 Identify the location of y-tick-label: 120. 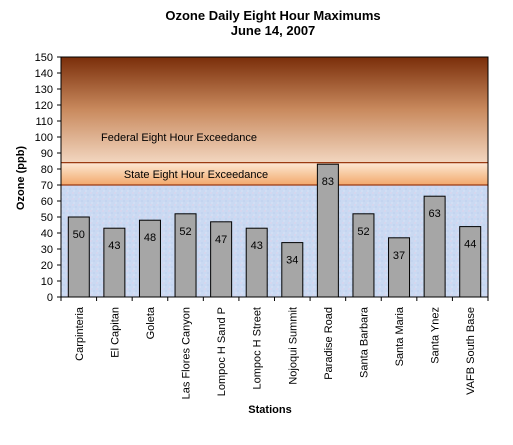
(44, 106).